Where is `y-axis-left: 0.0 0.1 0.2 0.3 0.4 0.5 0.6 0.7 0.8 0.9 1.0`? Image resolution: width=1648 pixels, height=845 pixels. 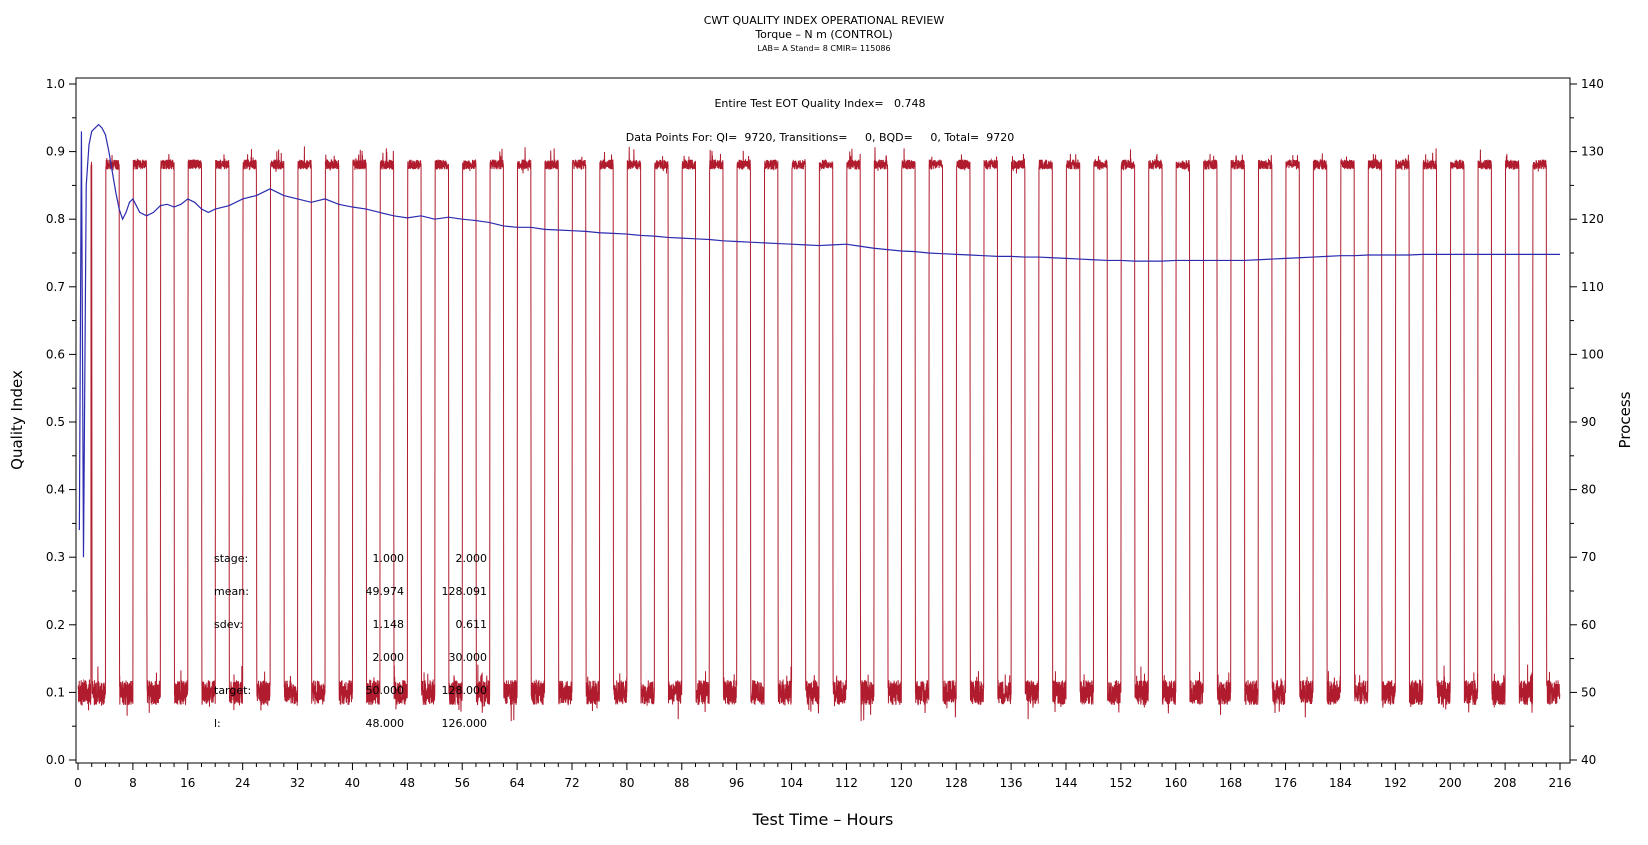
y-axis-left: 0.0 0.1 0.2 0.3 0.4 0.5 0.6 0.7 0.8 0.9 1.0 is located at coordinates (61, 422).